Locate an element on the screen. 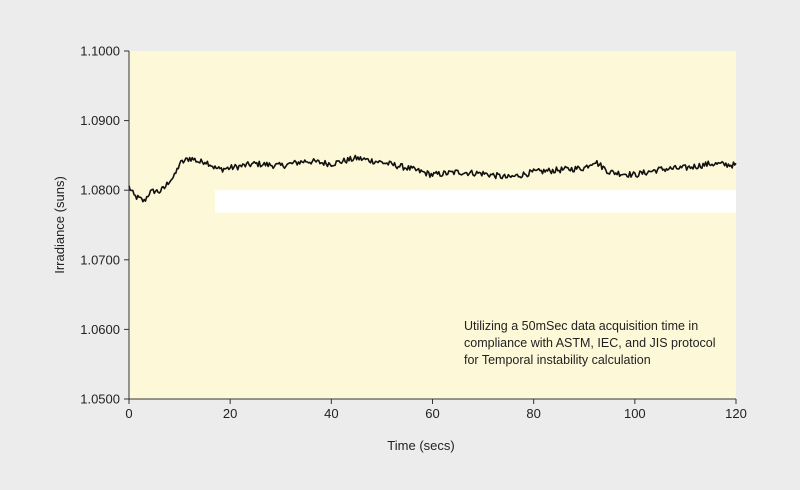 This screenshot has width=800, height=490. y-tick-label: 1.0700 is located at coordinates (100, 259).